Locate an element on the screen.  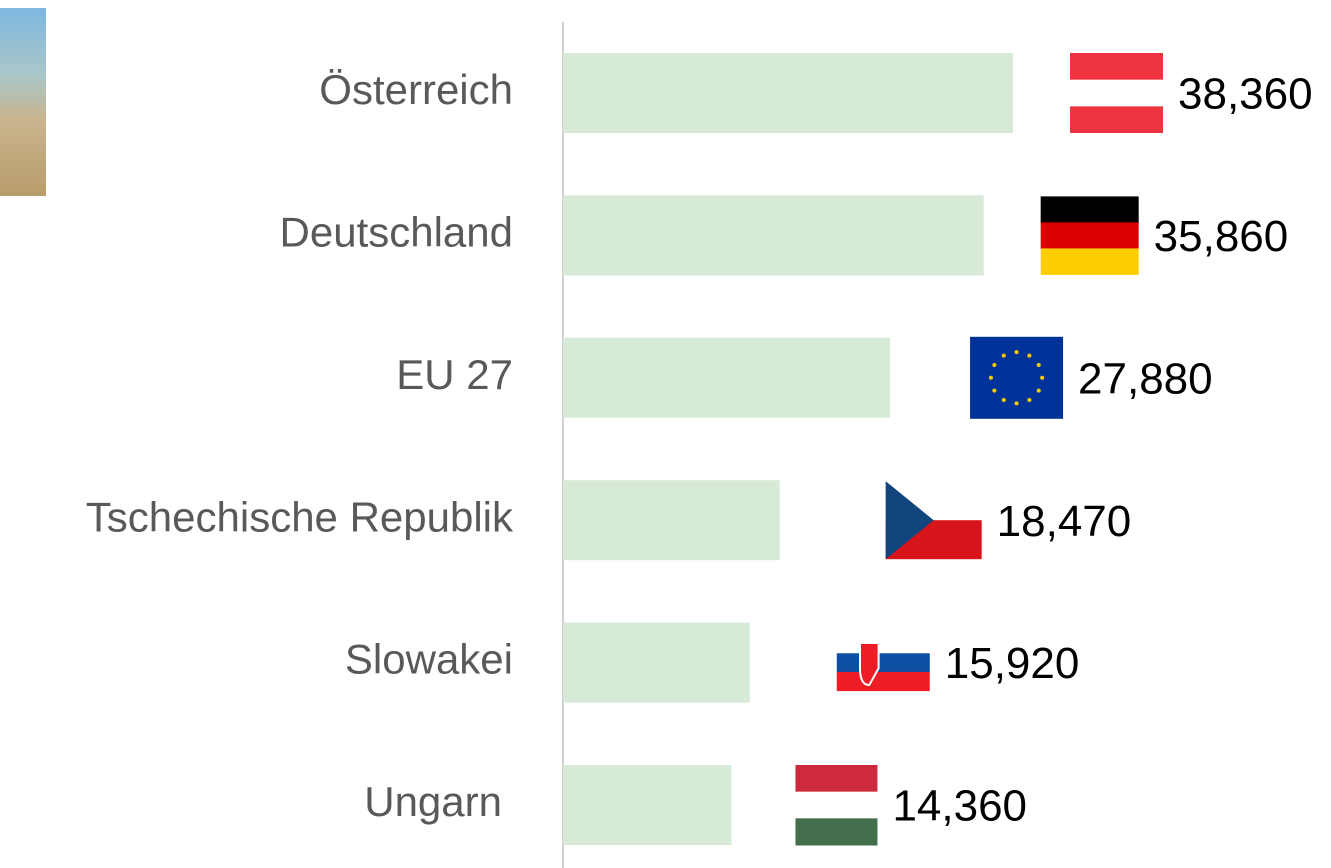
category-label: Österreich is located at coordinates (416, 89).